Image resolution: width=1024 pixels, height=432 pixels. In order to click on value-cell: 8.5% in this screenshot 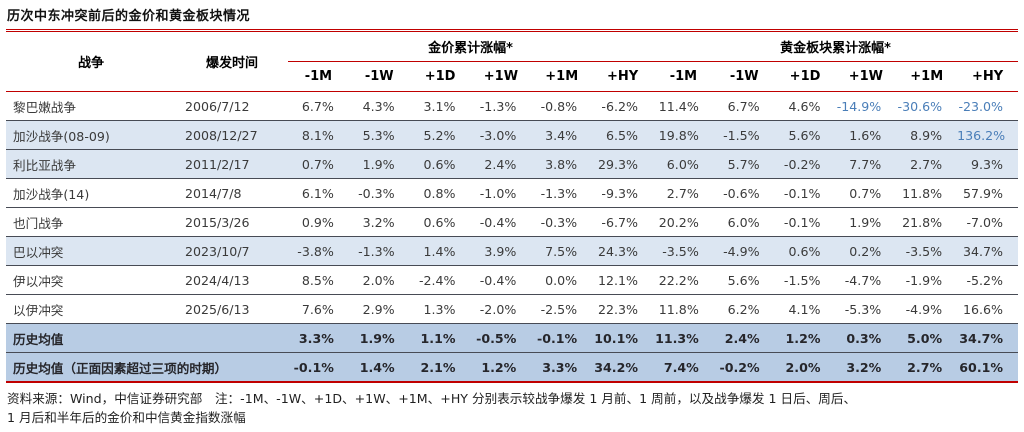, I will do `click(317, 280)`.